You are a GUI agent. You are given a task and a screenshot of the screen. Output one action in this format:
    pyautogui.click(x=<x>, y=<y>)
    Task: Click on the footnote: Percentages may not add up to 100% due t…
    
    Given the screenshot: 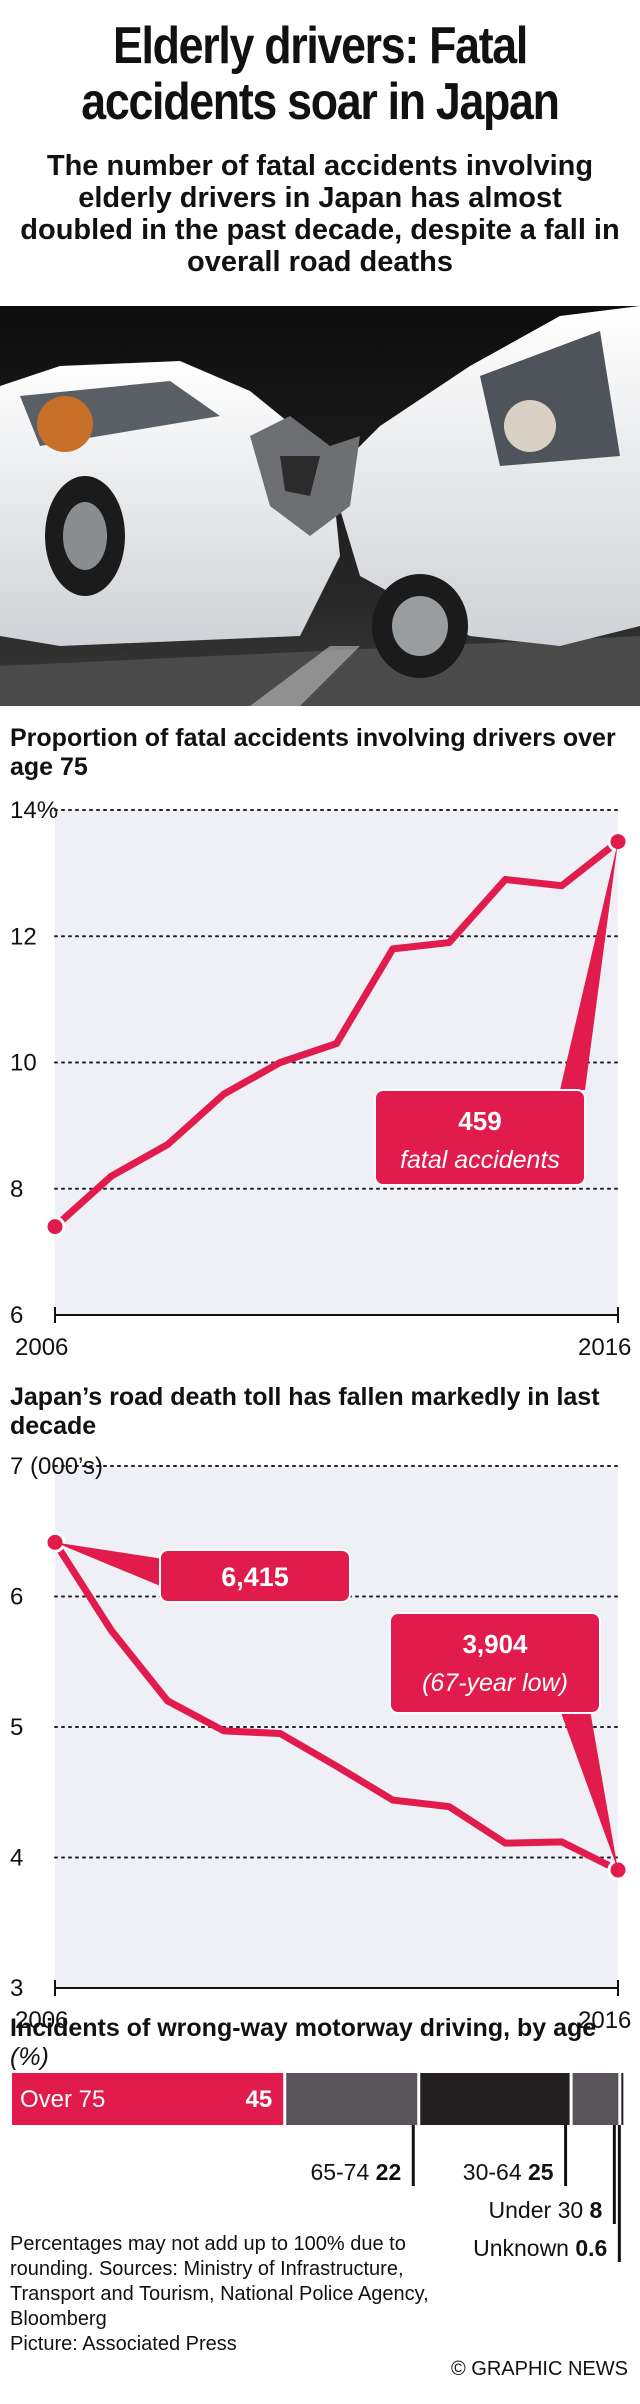 What is the action you would take?
    pyautogui.click(x=225, y=2294)
    